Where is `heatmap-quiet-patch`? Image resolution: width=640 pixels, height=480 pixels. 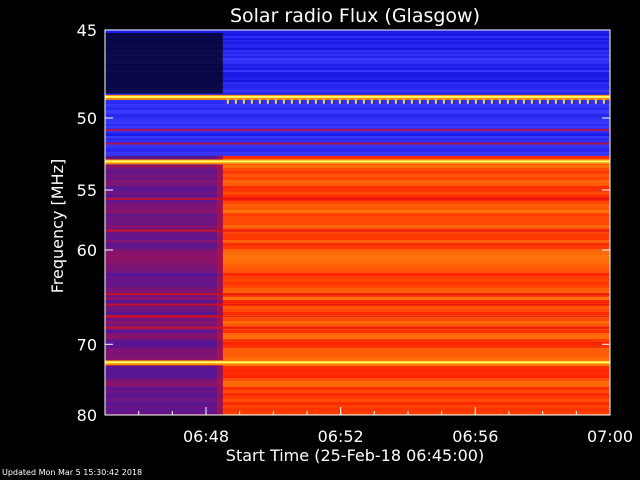 heatmap-quiet-patch is located at coordinates (164, 63).